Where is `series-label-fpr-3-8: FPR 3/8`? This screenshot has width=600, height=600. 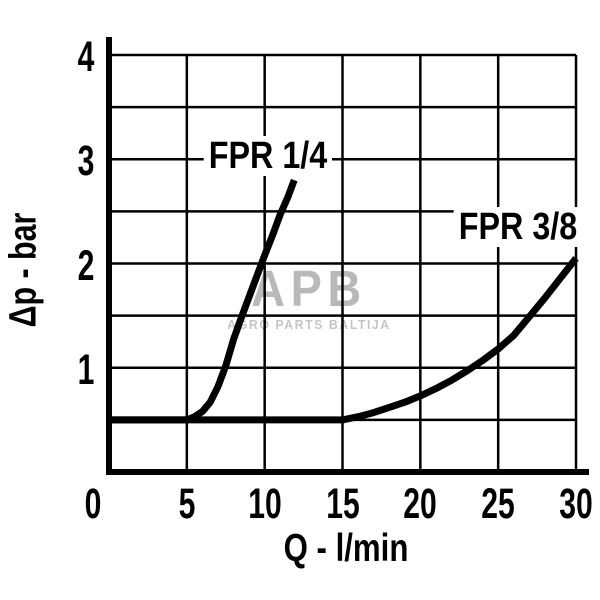 series-label-fpr-3-8: FPR 3/8 is located at coordinates (518, 227).